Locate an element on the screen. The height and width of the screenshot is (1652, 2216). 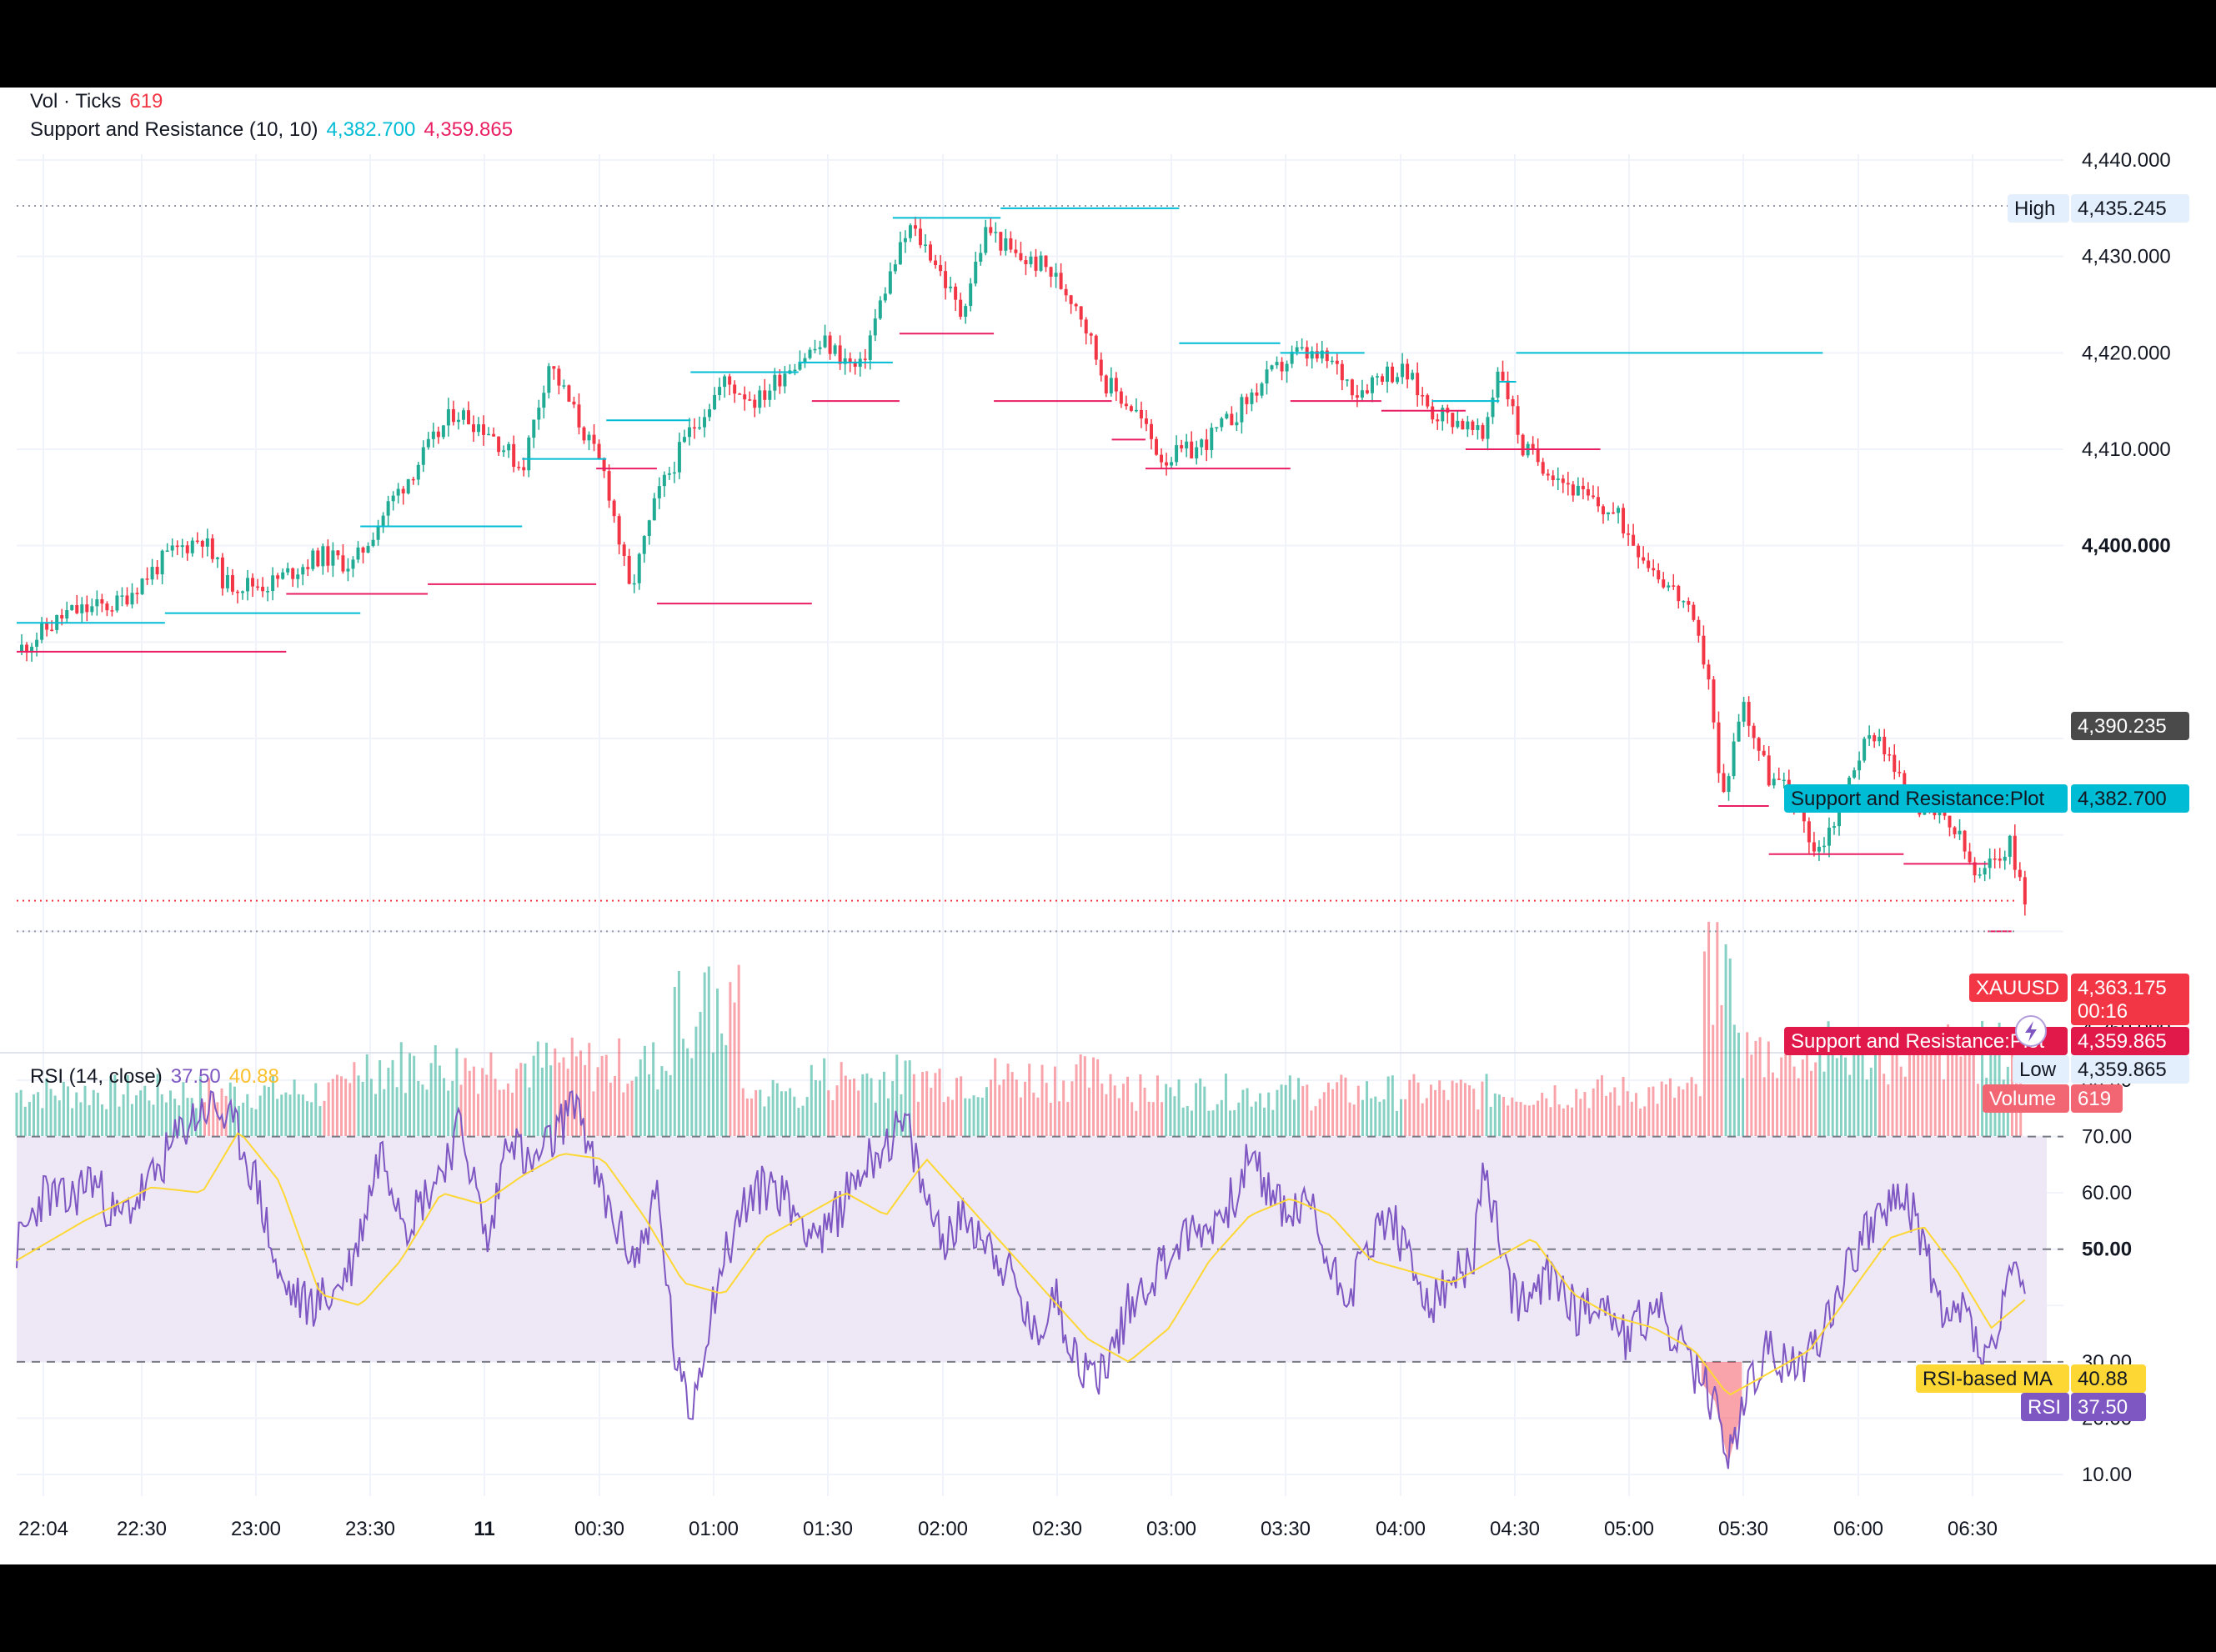
rsi-ma-label-tag: RSI-based MA is located at coordinates (1992, 1378).